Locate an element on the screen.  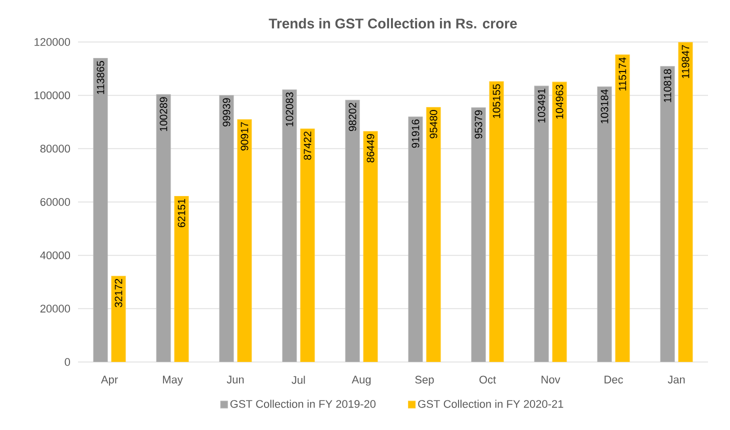
data-label: 102083 is located at coordinates (290, 109).